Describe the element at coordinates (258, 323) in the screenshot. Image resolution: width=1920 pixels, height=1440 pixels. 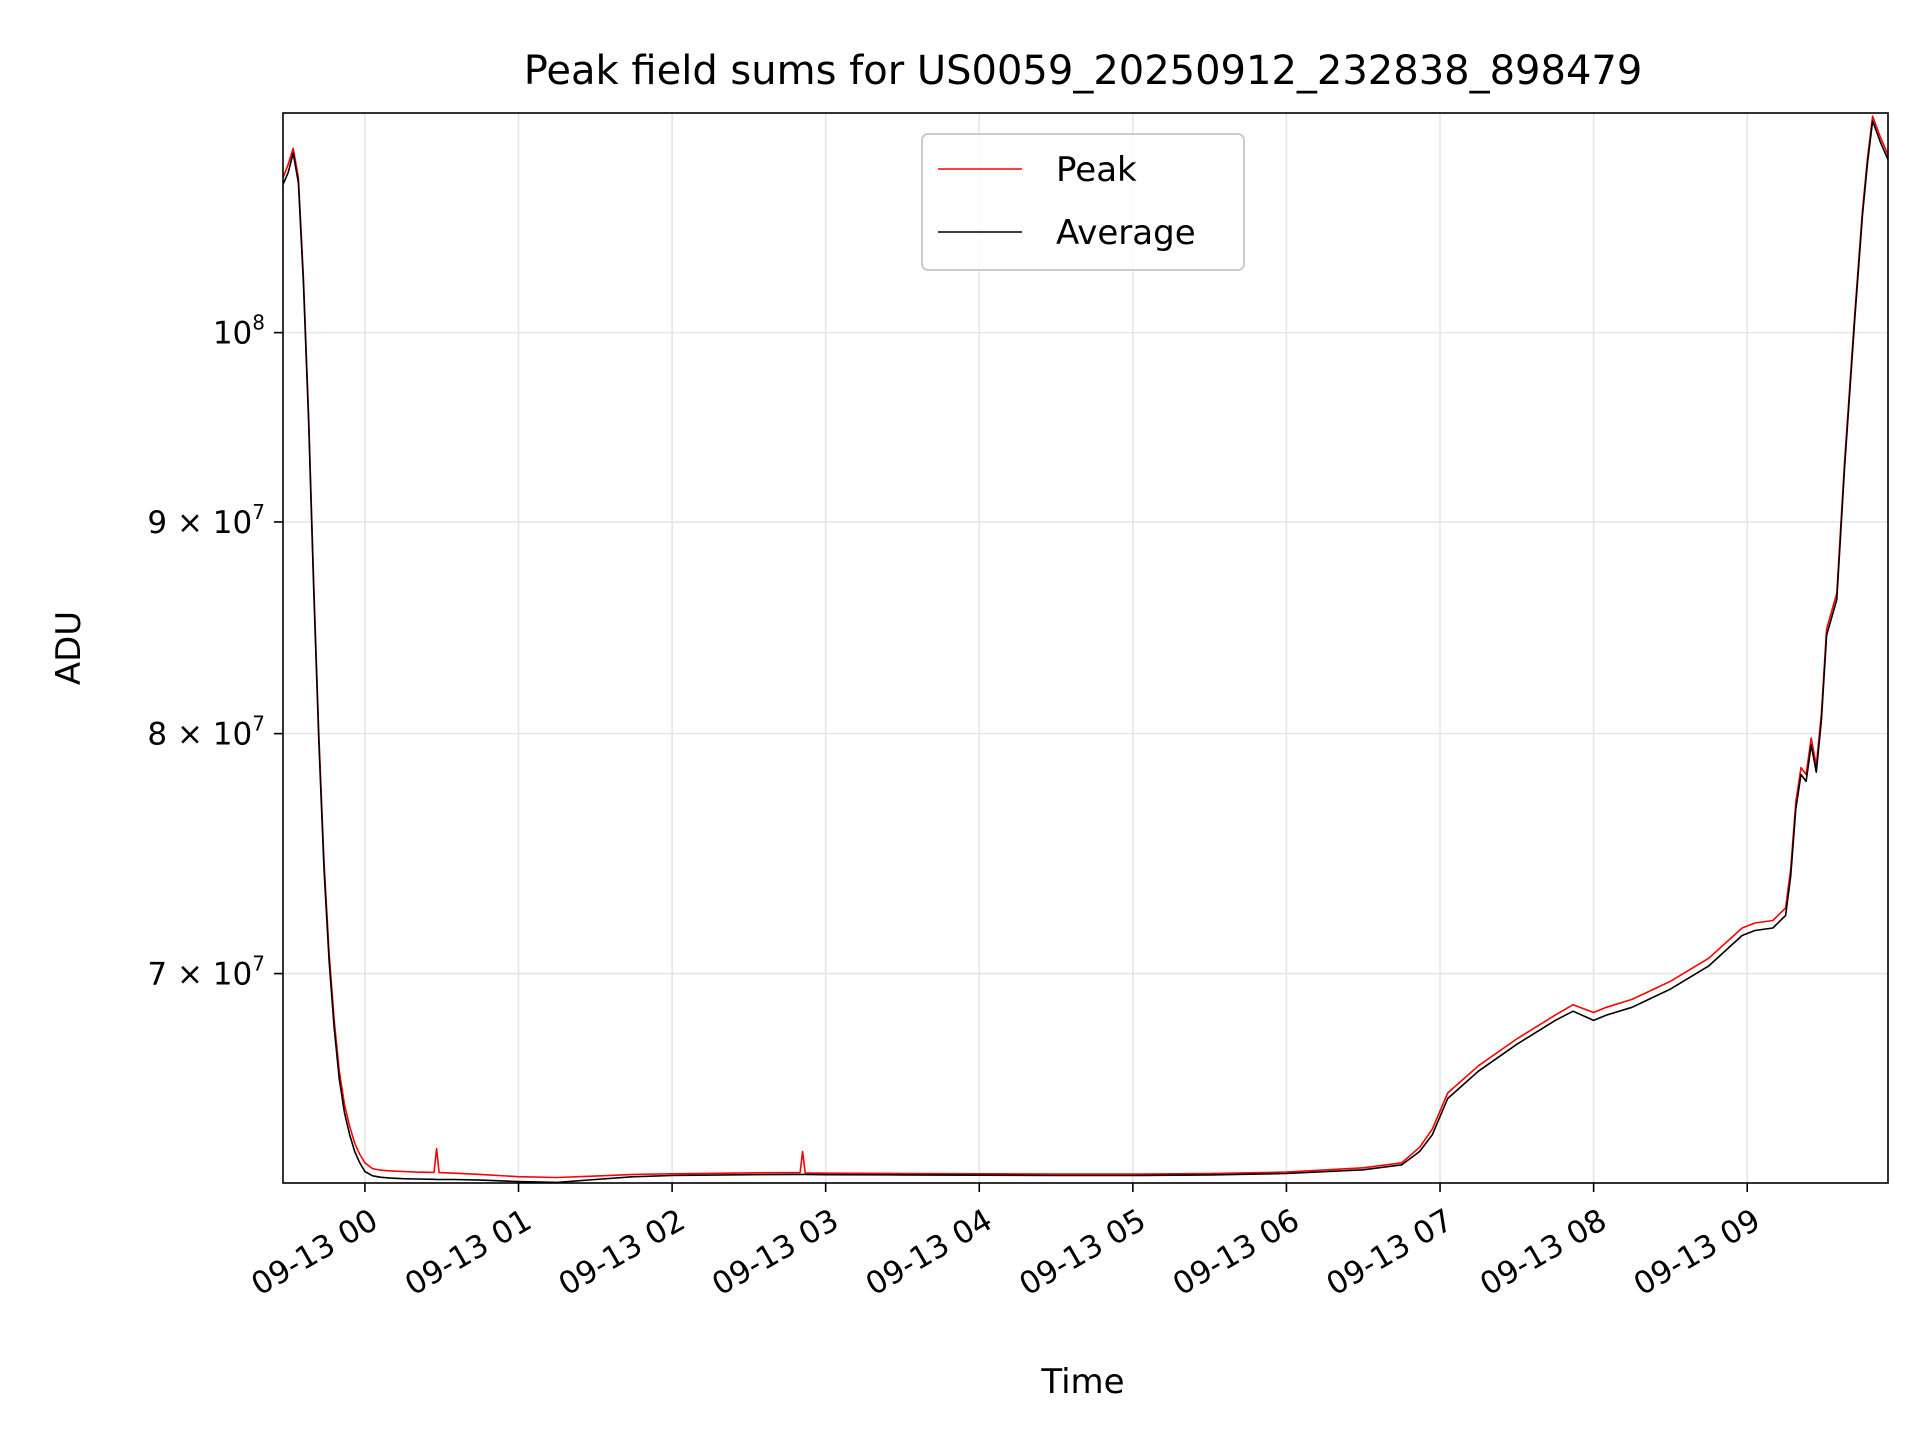
I see `y-tick-label-exponent: 8` at that location.